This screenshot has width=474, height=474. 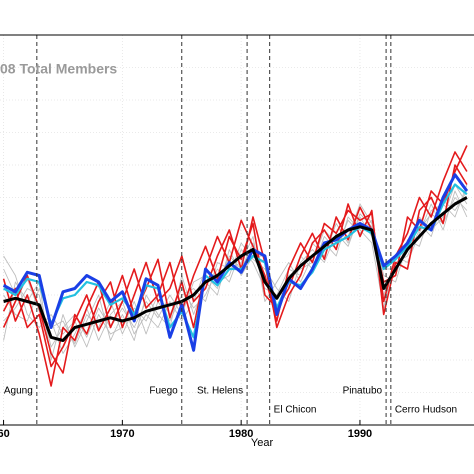 What do you see at coordinates (58, 69) in the screenshot?
I see `chart-title: 08 Total Members` at bounding box center [58, 69].